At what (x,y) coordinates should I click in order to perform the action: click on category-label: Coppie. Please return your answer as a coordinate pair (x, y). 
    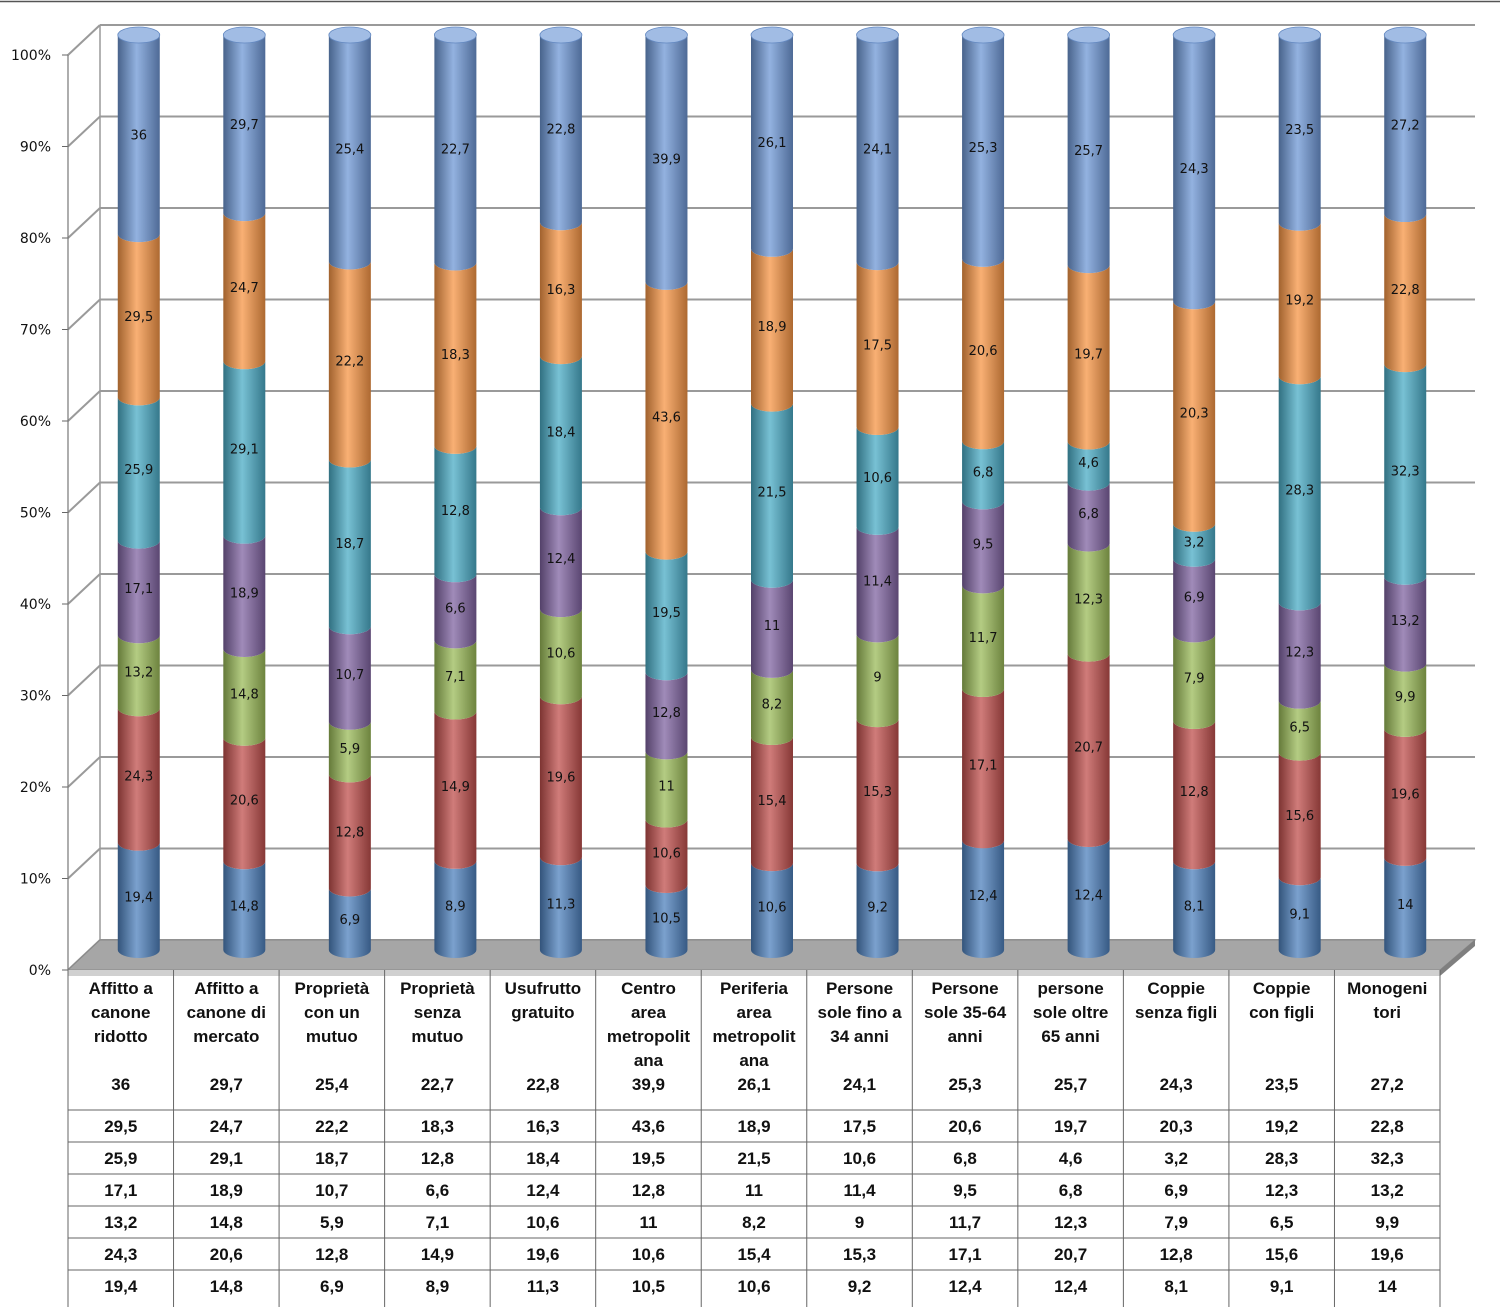
    Looking at the image, I should click on (1176, 988).